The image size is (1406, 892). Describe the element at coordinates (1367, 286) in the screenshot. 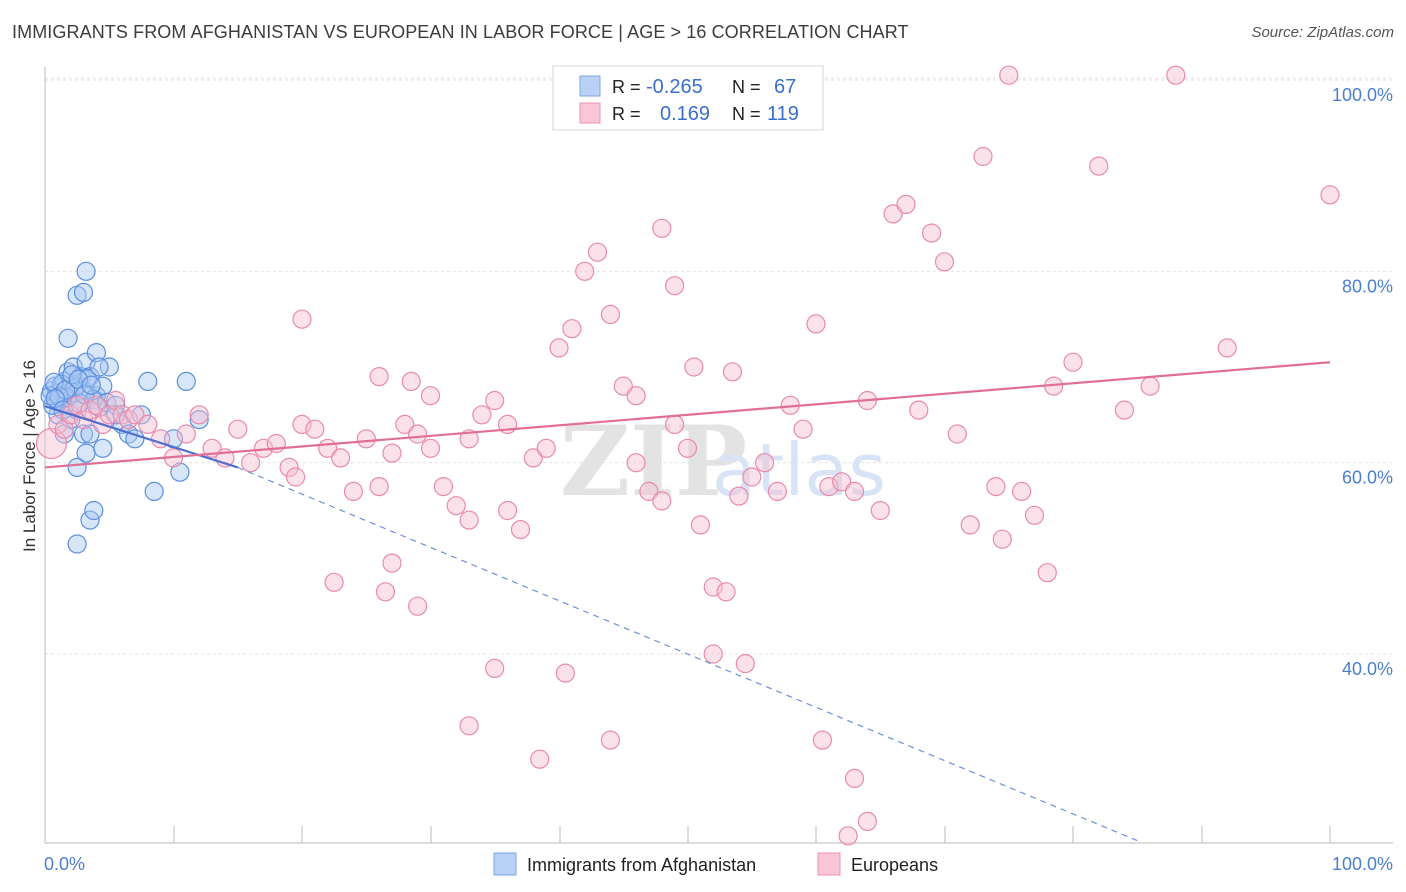

I see `y-tick-label-80: 80.0%` at that location.